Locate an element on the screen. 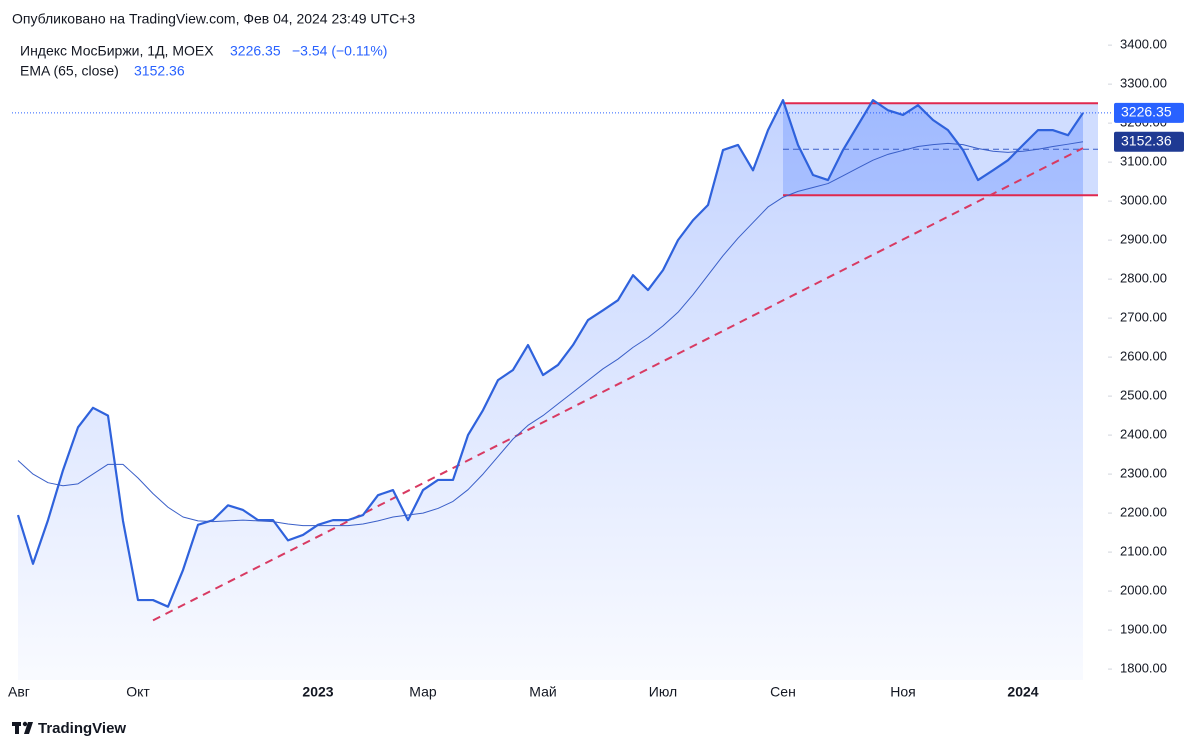 The width and height of the screenshot is (1200, 749). last-price-box is located at coordinates (1149, 112).